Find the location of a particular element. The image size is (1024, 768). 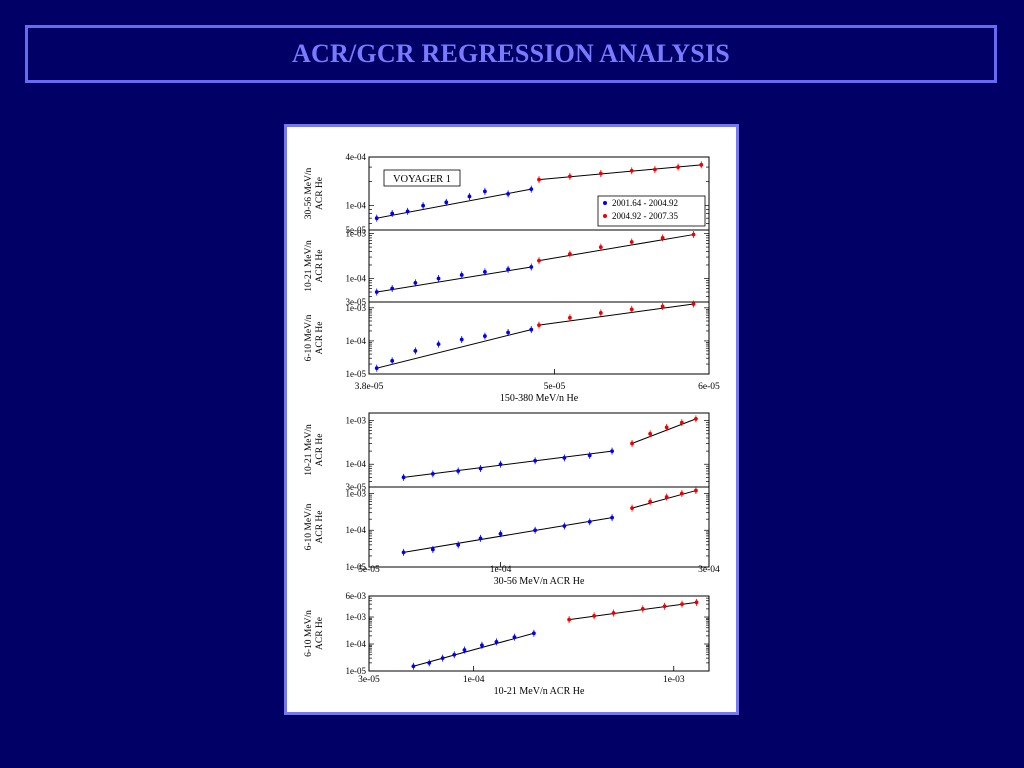

x-tick-label: 1e-03 is located at coordinates (674, 680).